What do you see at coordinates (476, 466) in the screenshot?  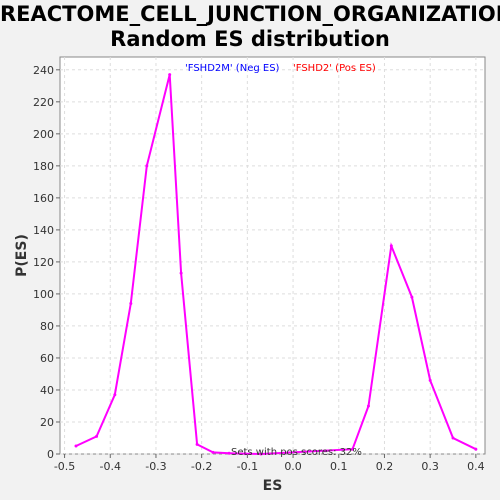 I see `x-tick-label: 0.4` at bounding box center [476, 466].